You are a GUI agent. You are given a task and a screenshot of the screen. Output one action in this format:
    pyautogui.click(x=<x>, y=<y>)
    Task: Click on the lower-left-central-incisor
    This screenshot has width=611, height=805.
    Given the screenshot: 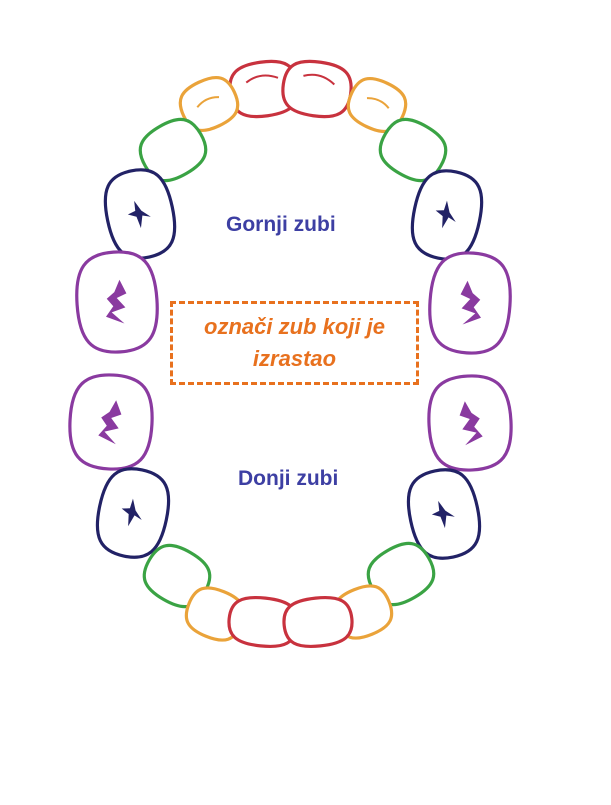 What is the action you would take?
    pyautogui.click(x=318, y=622)
    